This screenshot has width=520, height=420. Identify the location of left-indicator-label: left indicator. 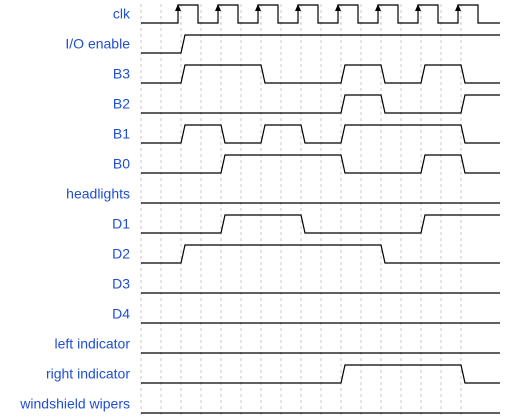
(93, 344).